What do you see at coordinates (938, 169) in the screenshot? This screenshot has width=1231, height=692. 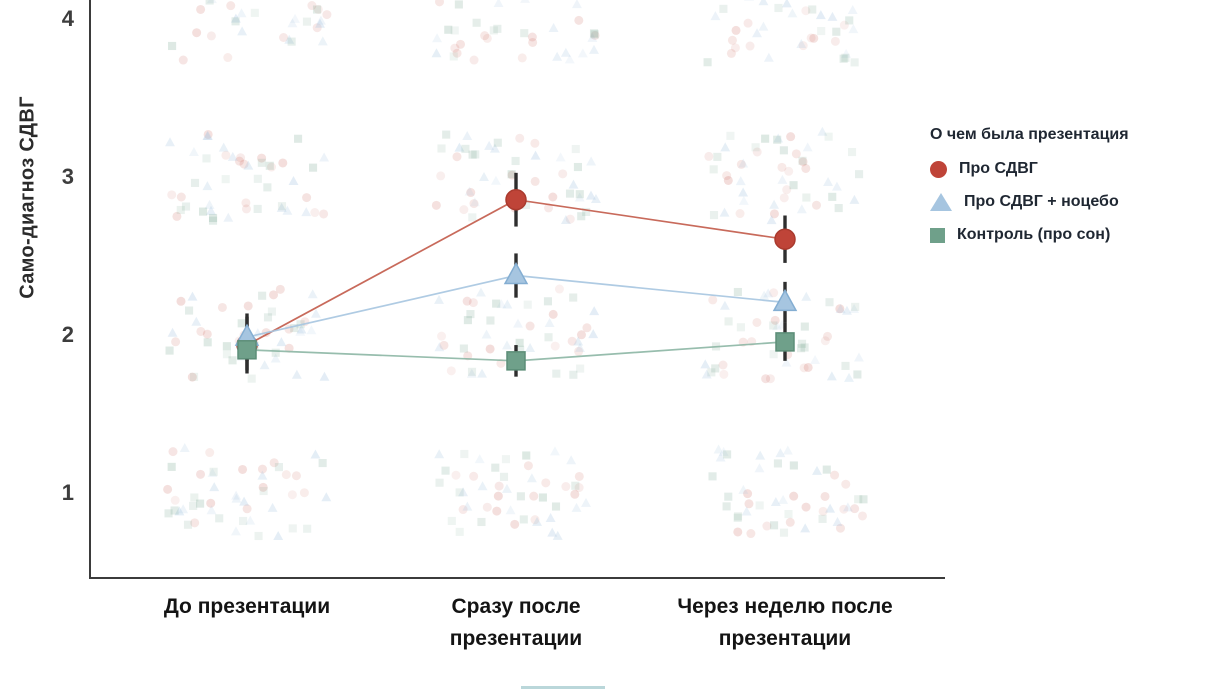 I see `circle-marker-icon` at bounding box center [938, 169].